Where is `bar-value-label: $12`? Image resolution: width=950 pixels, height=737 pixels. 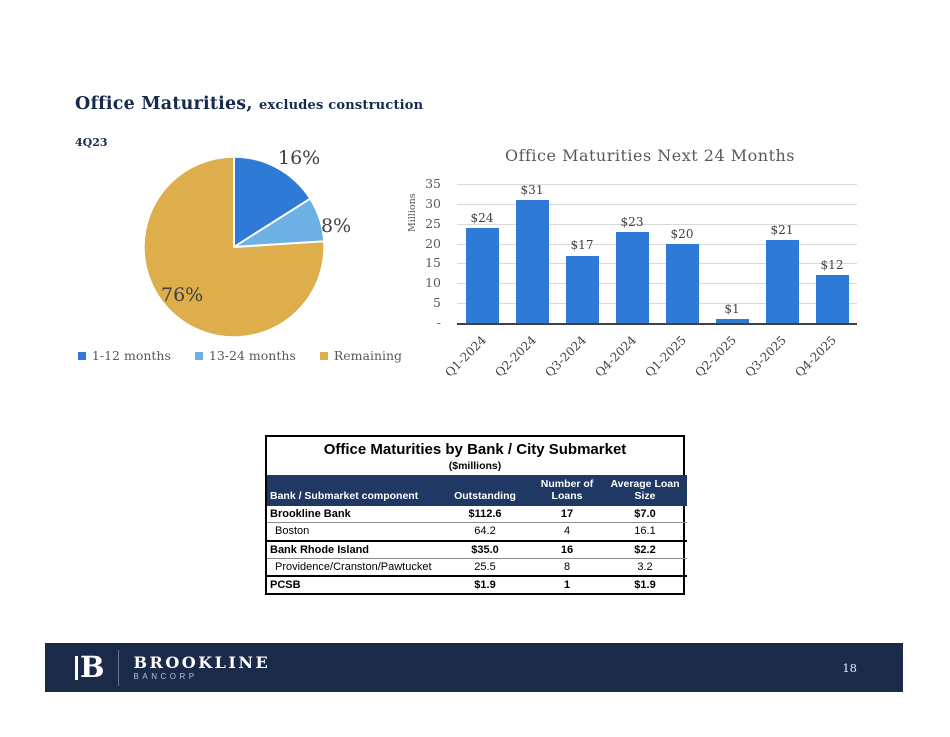 bar-value-label: $12 is located at coordinates (832, 265).